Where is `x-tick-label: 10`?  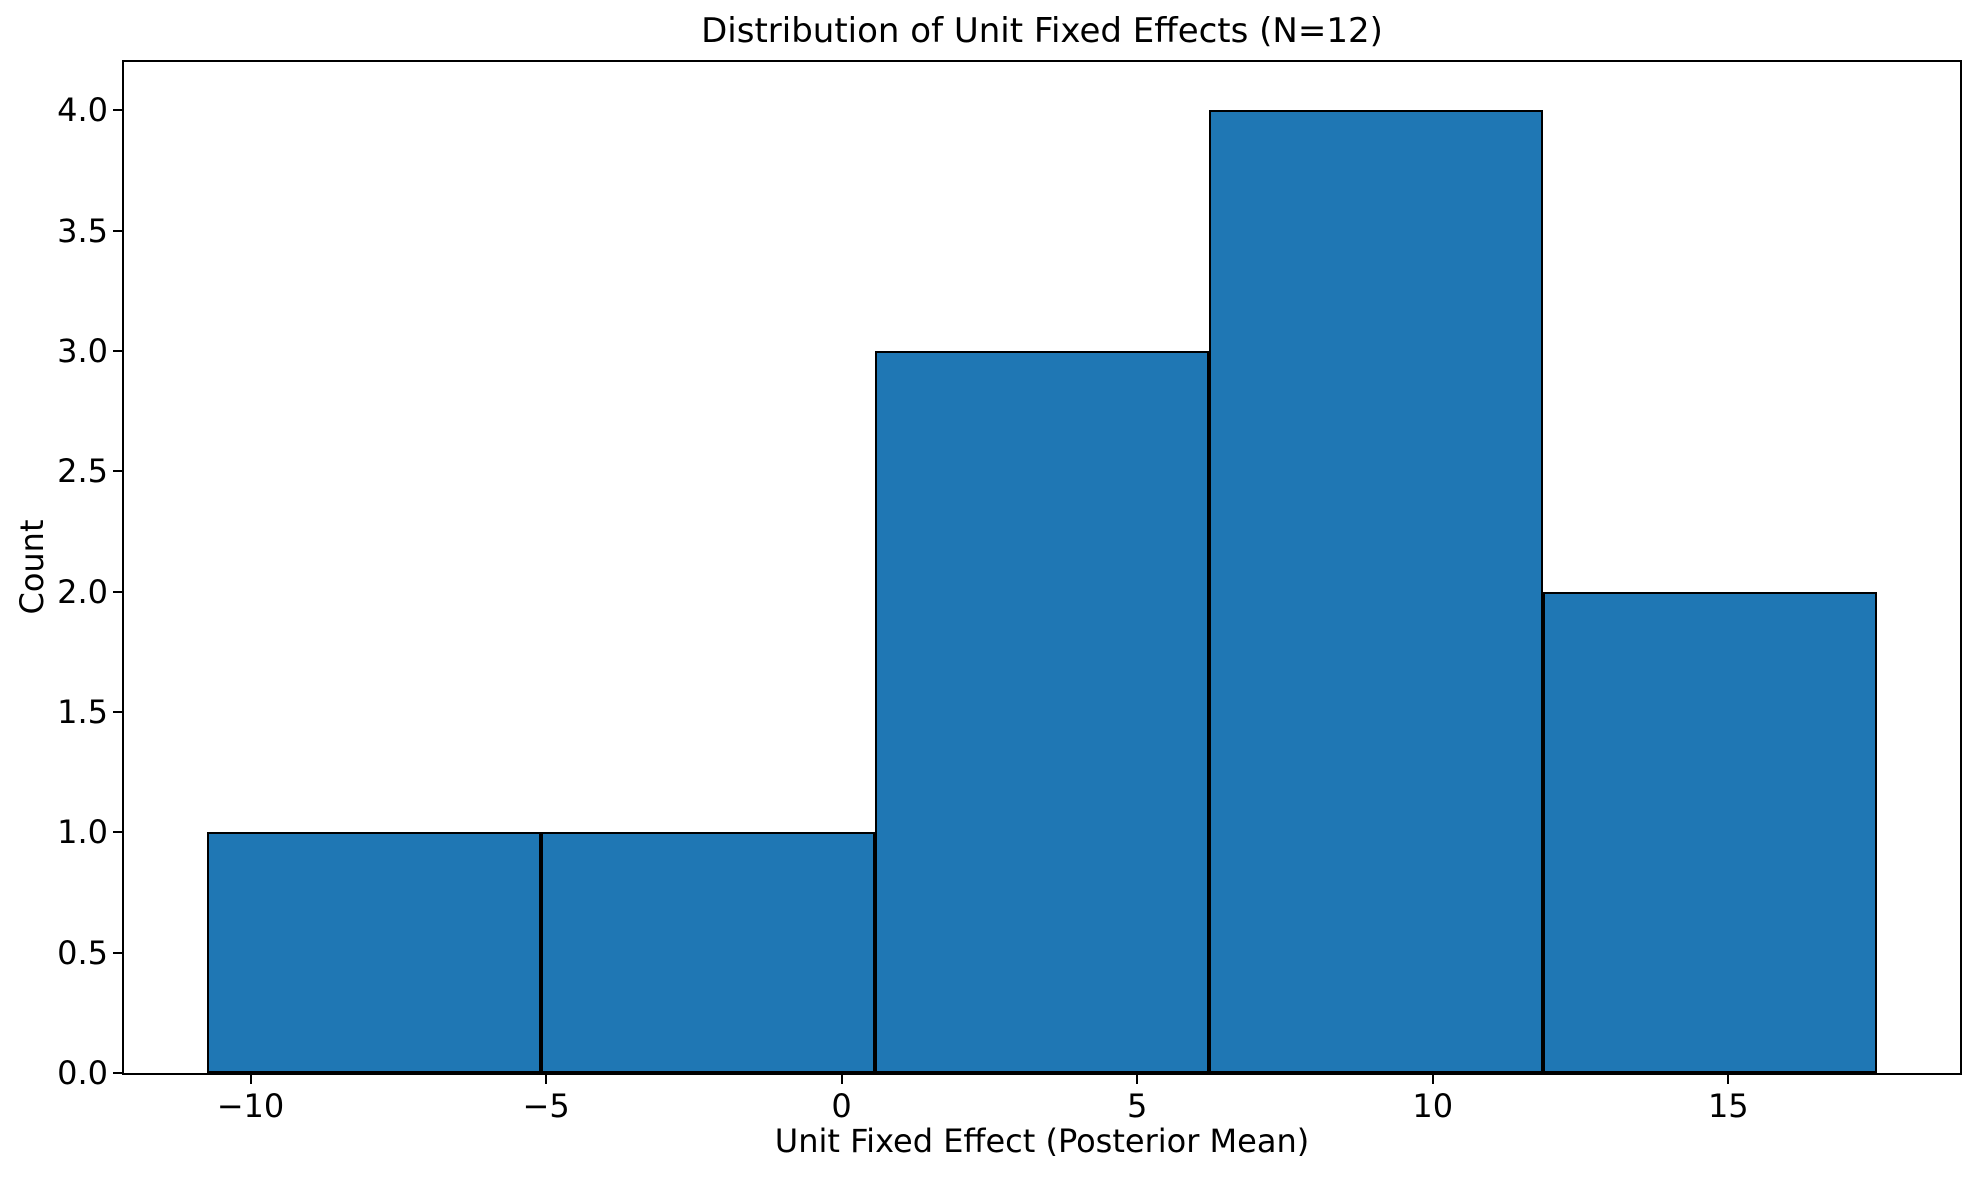 x-tick-label: 10 is located at coordinates (1433, 1106).